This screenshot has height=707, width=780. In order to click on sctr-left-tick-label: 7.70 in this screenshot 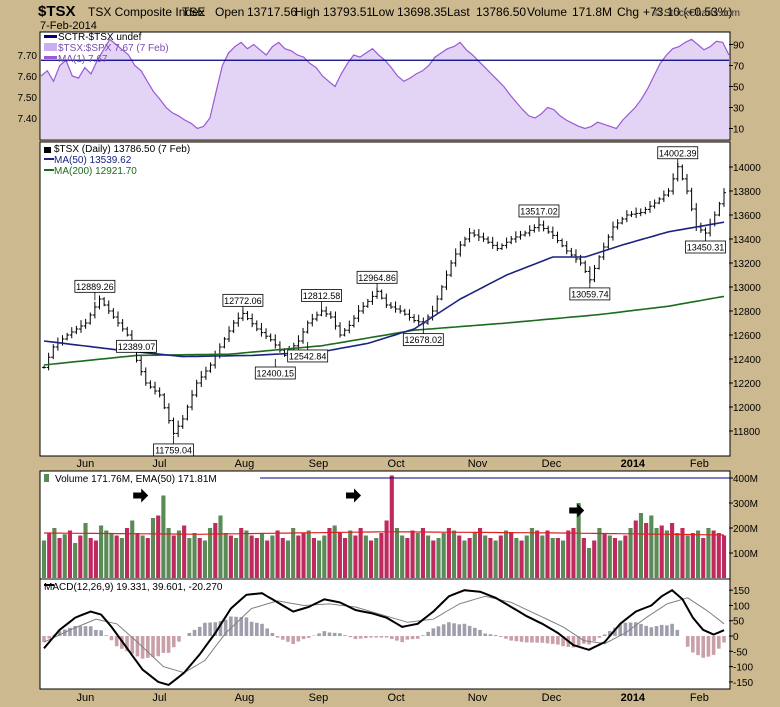, I will do `click(28, 56)`.